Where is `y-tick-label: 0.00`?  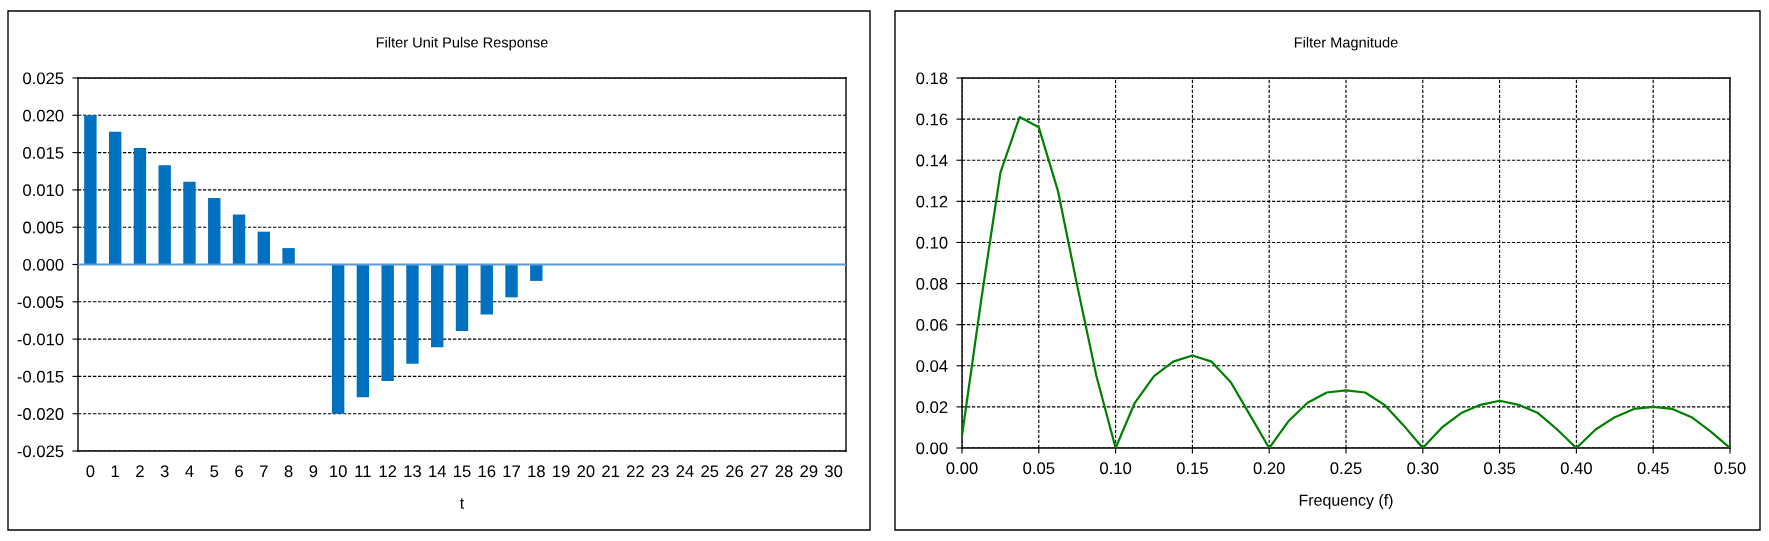 y-tick-label: 0.00 is located at coordinates (932, 448).